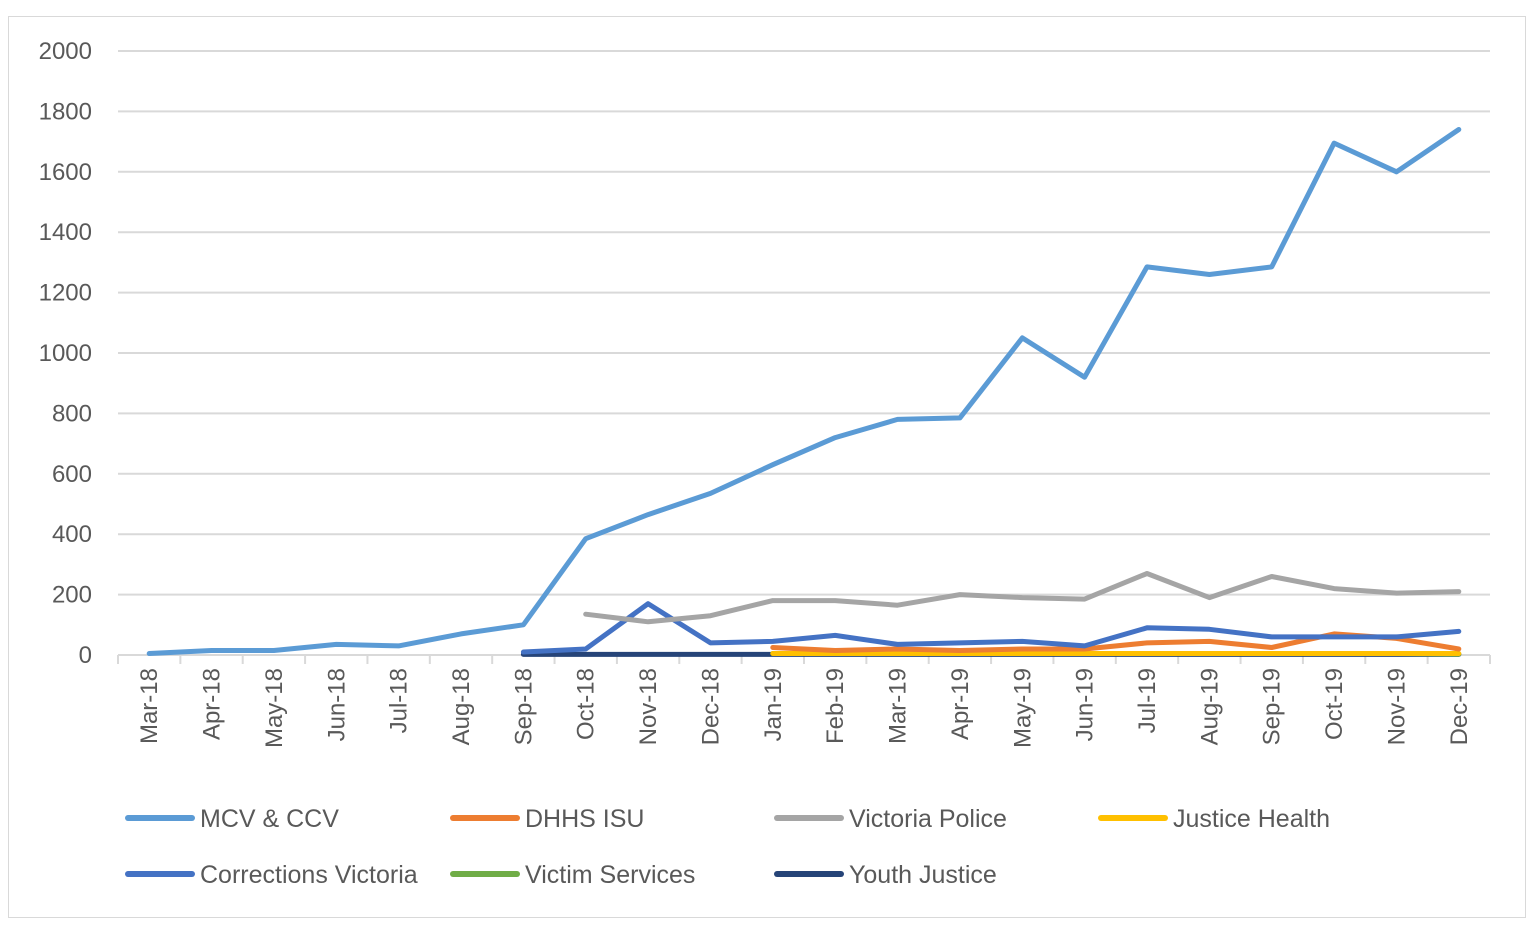 This screenshot has width=1536, height=928. I want to click on x-tick-label: Nov-19, so click(1396, 706).